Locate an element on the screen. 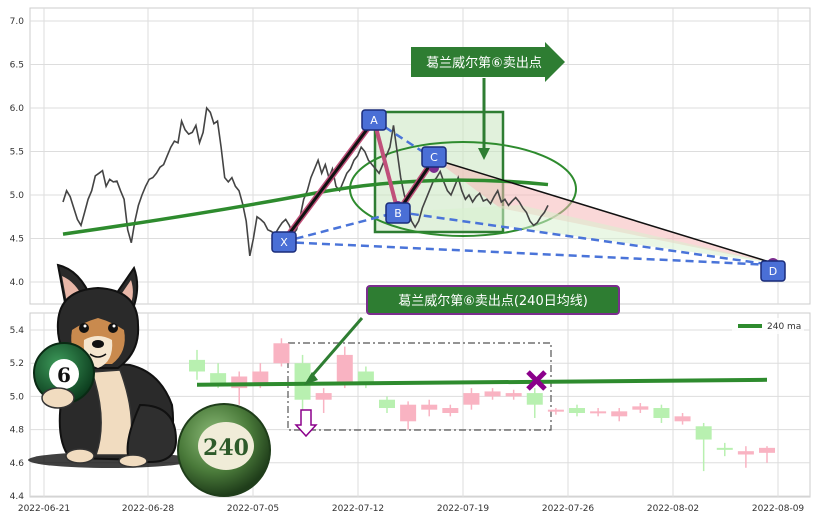 The height and width of the screenshot is (520, 816). dog-eye-left-shine is located at coordinates (85, 326).